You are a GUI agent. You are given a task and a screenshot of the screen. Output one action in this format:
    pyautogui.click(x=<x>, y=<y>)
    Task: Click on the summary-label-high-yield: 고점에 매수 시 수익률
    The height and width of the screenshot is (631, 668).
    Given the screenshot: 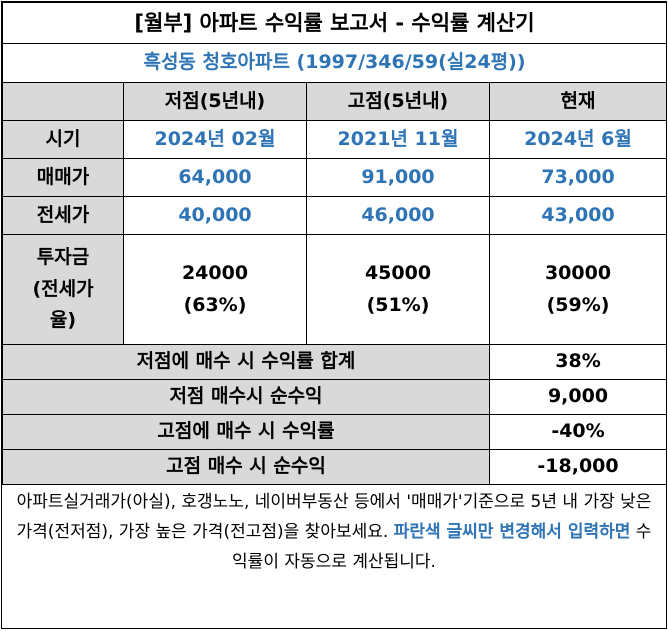 What is the action you would take?
    pyautogui.click(x=246, y=432)
    